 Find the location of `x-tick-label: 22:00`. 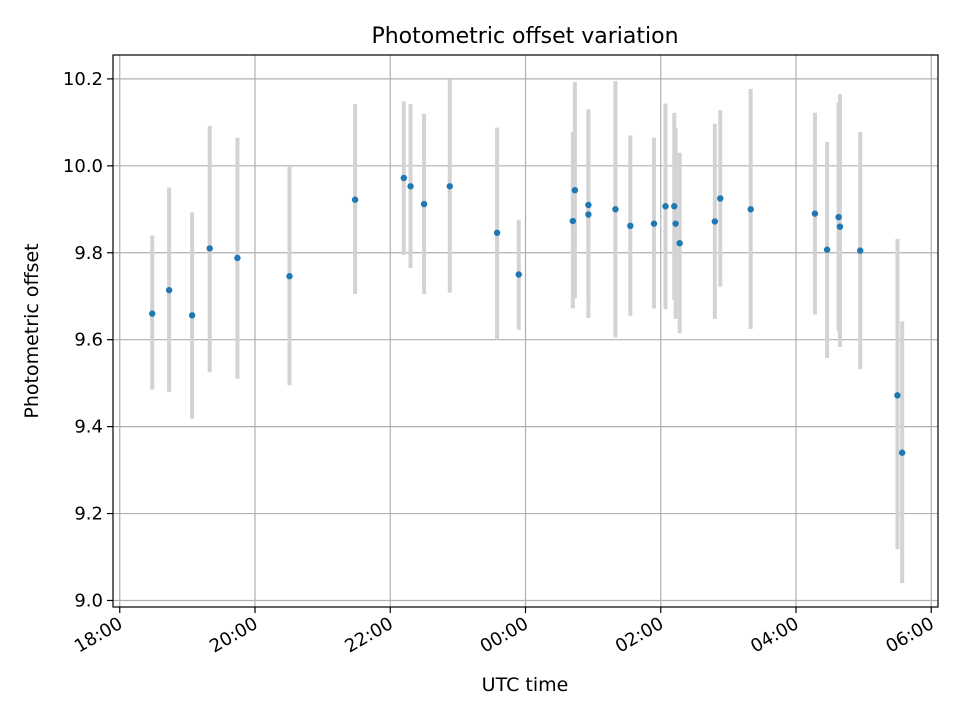

x-tick-label: 22:00 is located at coordinates (368, 635).